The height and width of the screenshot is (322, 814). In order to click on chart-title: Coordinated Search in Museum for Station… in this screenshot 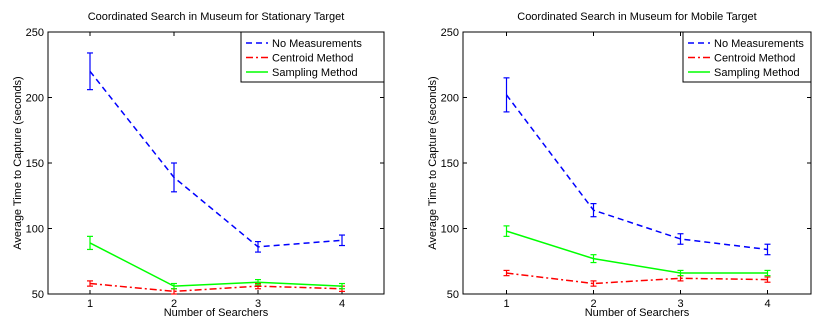, I will do `click(216, 17)`.